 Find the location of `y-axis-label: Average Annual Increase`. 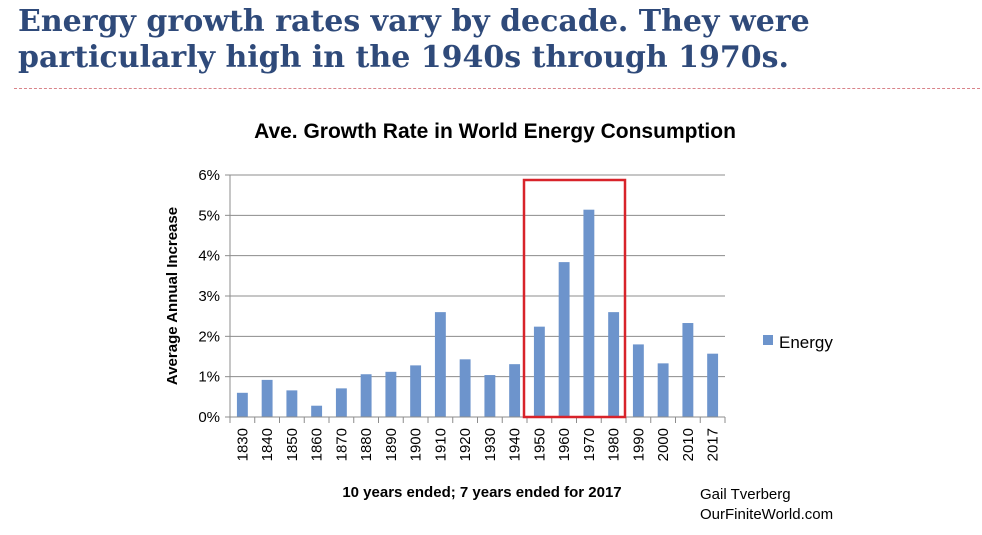

y-axis-label: Average Annual Increase is located at coordinates (172, 296).